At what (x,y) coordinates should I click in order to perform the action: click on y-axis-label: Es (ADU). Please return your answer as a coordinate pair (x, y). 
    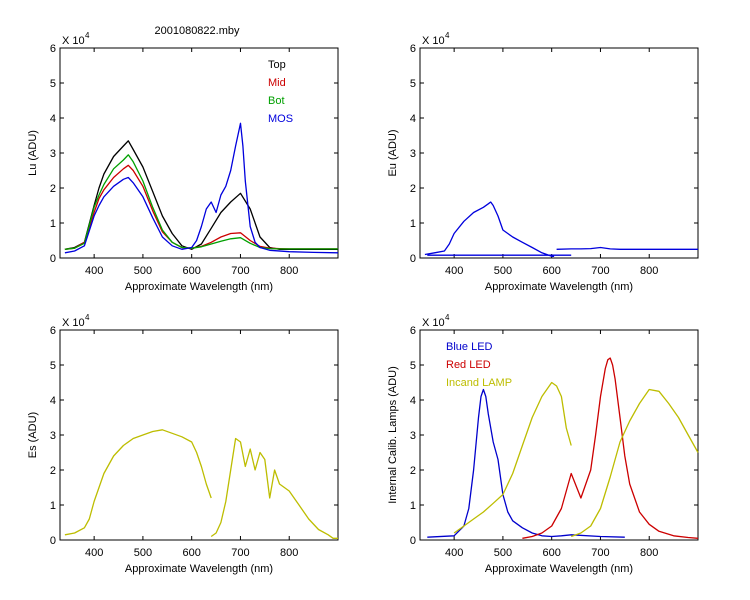
    Looking at the image, I should click on (33, 435).